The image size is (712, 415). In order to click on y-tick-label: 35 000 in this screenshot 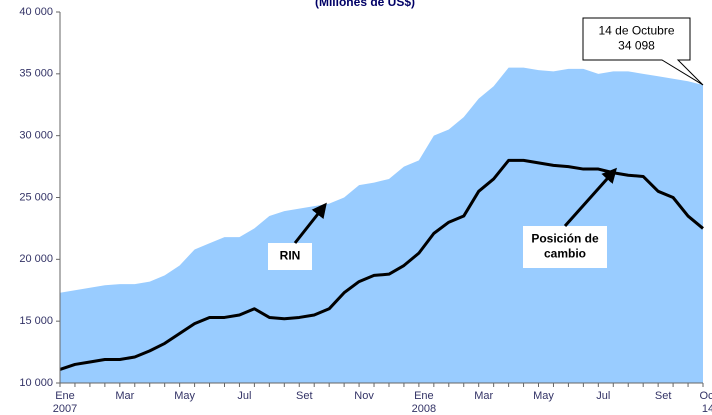, I will do `click(36, 74)`.